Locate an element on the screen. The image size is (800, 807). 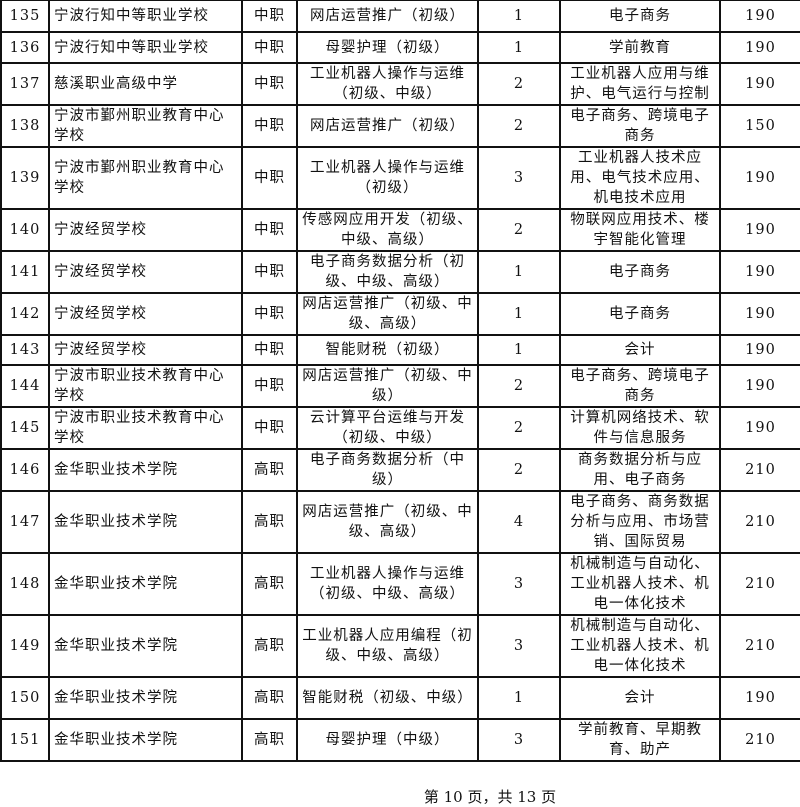
certificate-name: 工业机器人应用编程（初级、中级、高级） is located at coordinates (387, 646).